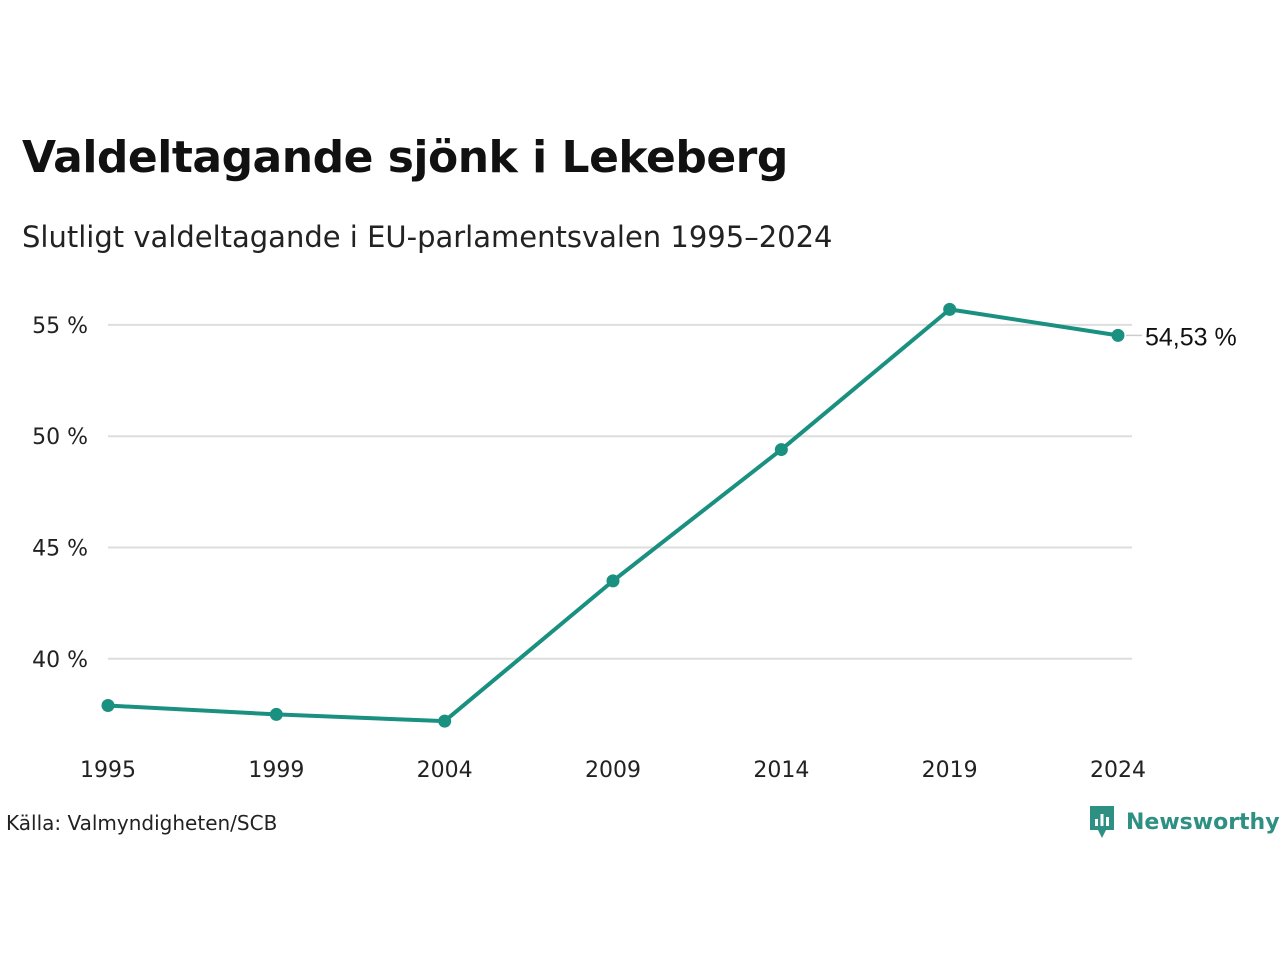 Image resolution: width=1280 pixels, height=960 pixels. What do you see at coordinates (60, 660) in the screenshot?
I see `y-tick-label: 40 %` at bounding box center [60, 660].